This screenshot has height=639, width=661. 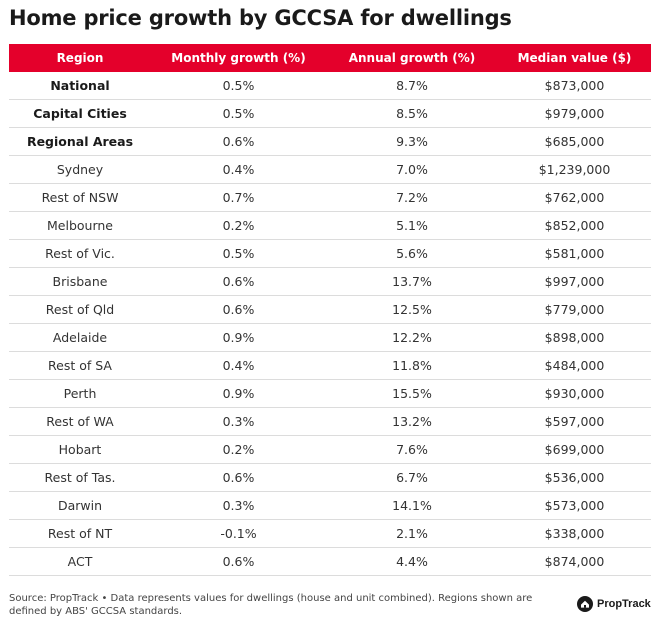 I want to click on median-value-cell: $779,000, so click(x=574, y=309).